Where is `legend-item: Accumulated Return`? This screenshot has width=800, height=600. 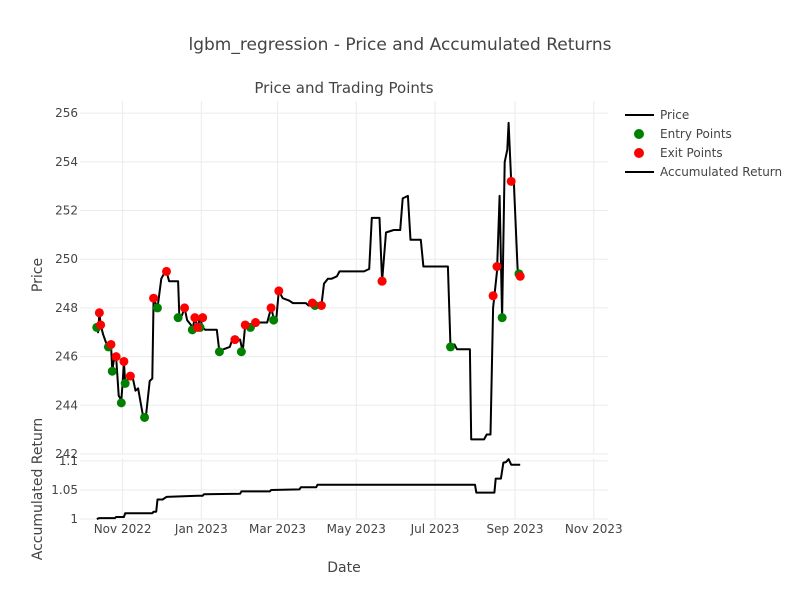 legend-item: Accumulated Return is located at coordinates (703, 172).